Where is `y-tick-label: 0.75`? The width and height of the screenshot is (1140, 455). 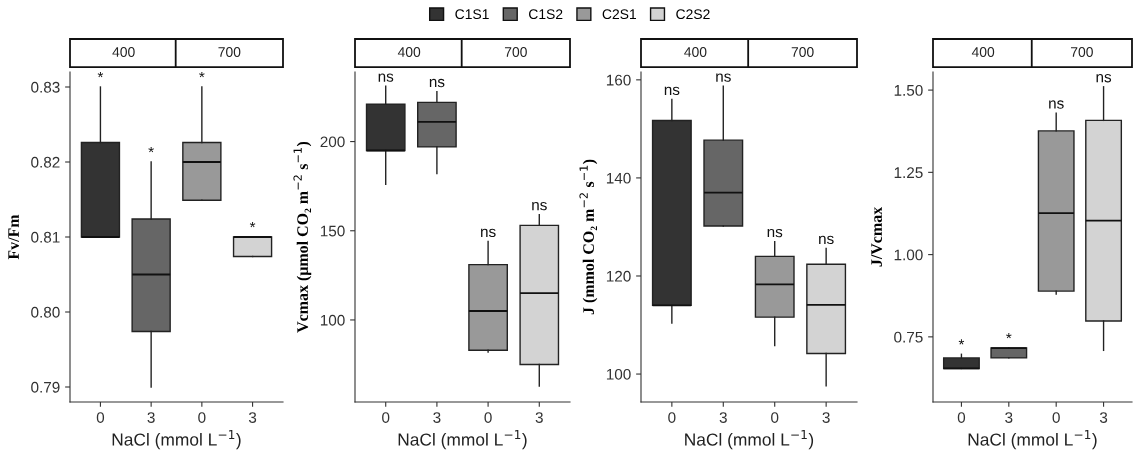
y-tick-label: 0.75 is located at coordinates (908, 337).